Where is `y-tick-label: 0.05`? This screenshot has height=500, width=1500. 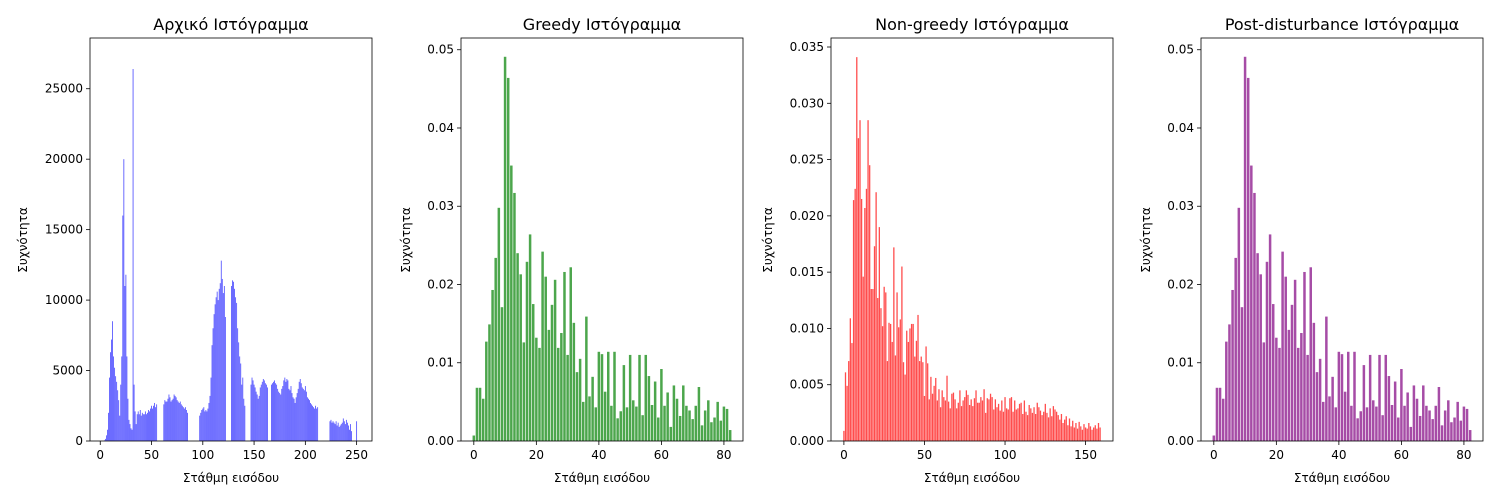 y-tick-label: 0.05 is located at coordinates (440, 50).